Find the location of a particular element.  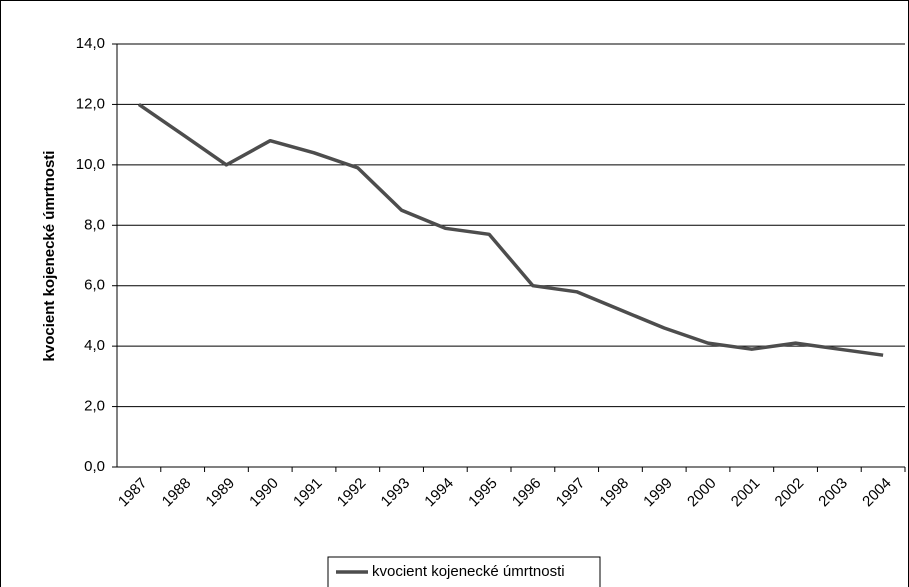

y-tick-label: 8,0 is located at coordinates (94, 224).